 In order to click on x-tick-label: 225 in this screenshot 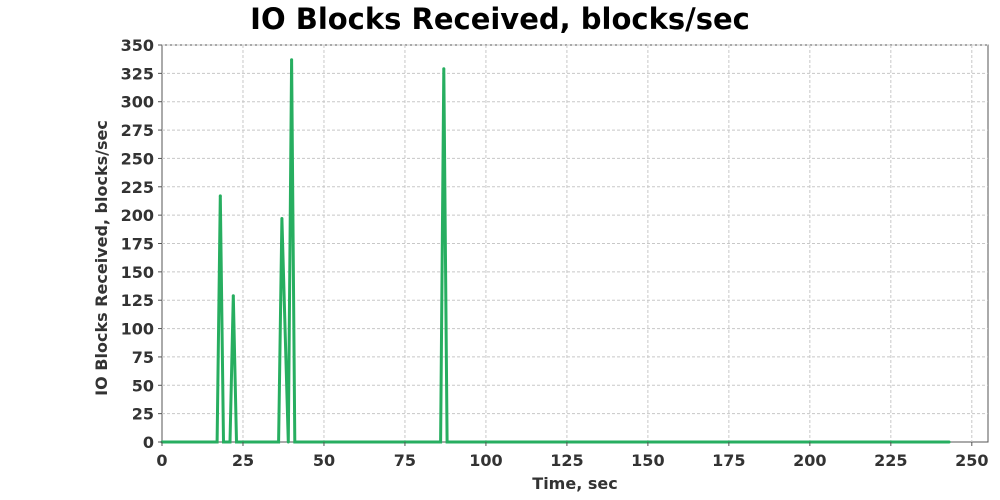, I will do `click(890, 460)`.